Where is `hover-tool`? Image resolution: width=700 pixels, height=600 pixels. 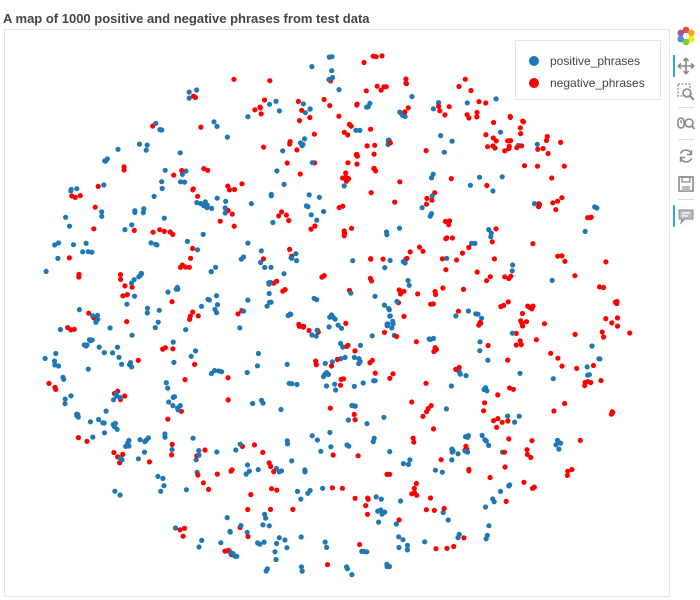 hover-tool is located at coordinates (685, 216).